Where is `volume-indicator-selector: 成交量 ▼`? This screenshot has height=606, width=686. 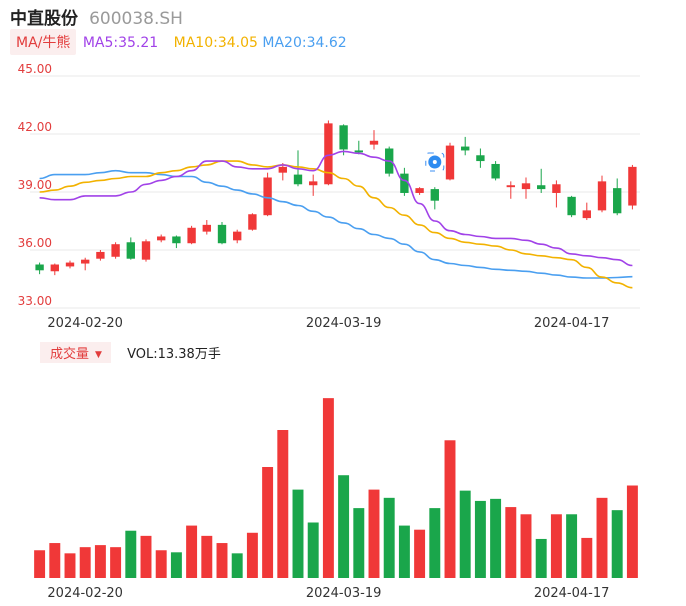
volume-indicator-selector: 成交量 ▼ is located at coordinates (75, 352).